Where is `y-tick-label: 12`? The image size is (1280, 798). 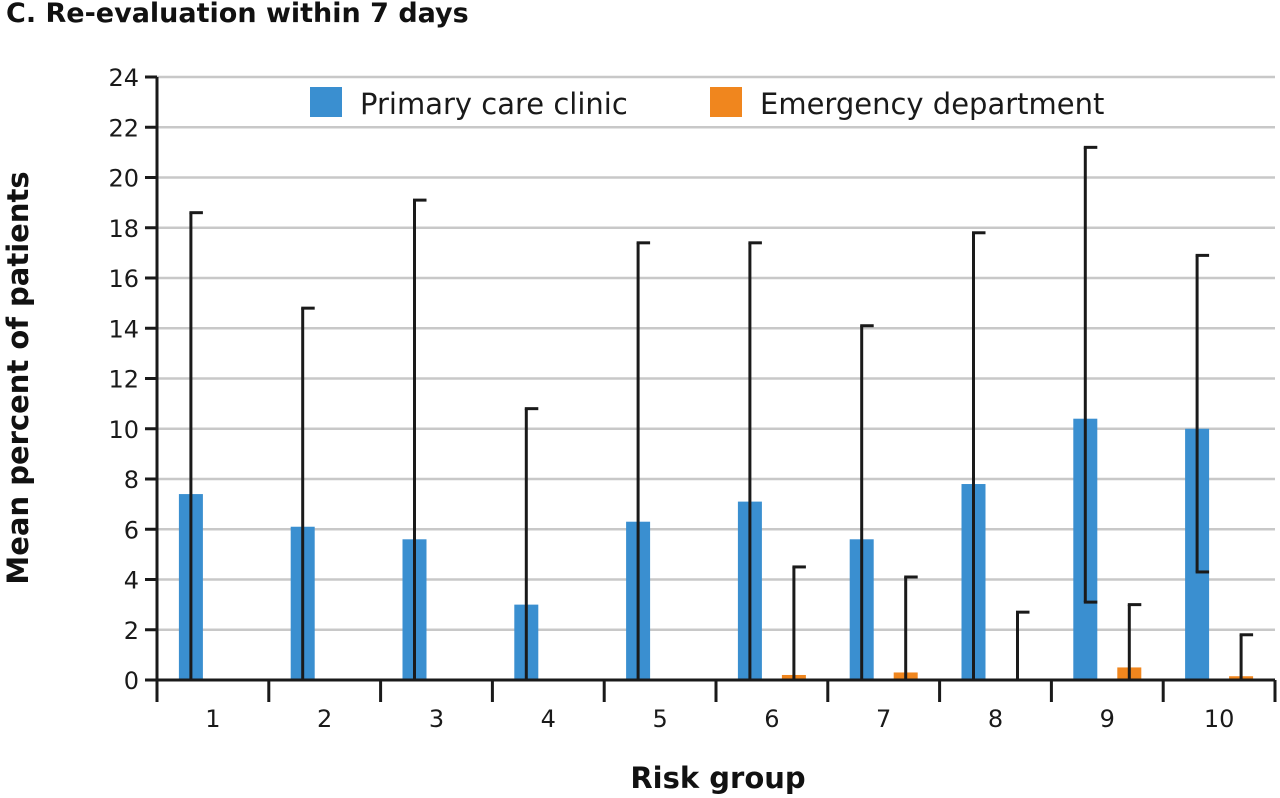 y-tick-label: 12 is located at coordinates (123, 380).